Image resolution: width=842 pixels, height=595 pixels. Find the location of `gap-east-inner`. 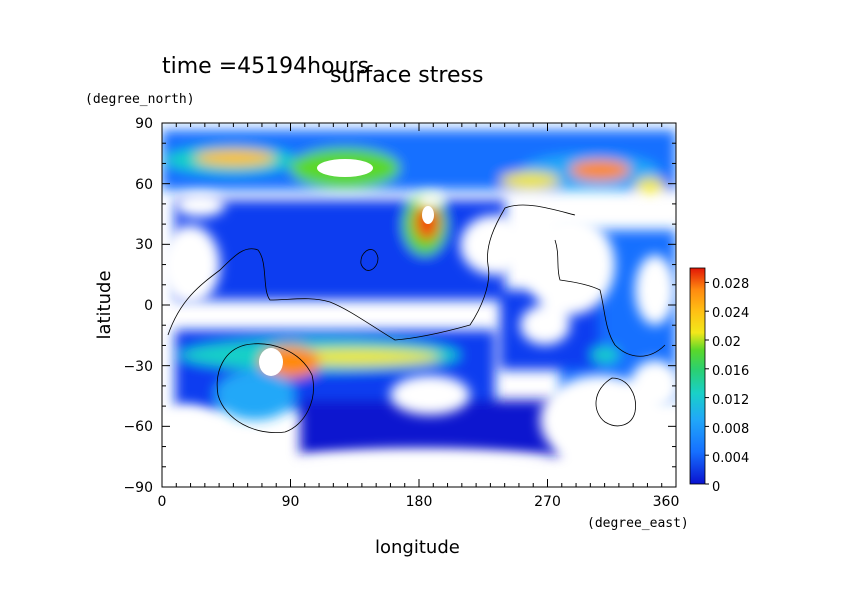

gap-east-inner is located at coordinates (545, 325).